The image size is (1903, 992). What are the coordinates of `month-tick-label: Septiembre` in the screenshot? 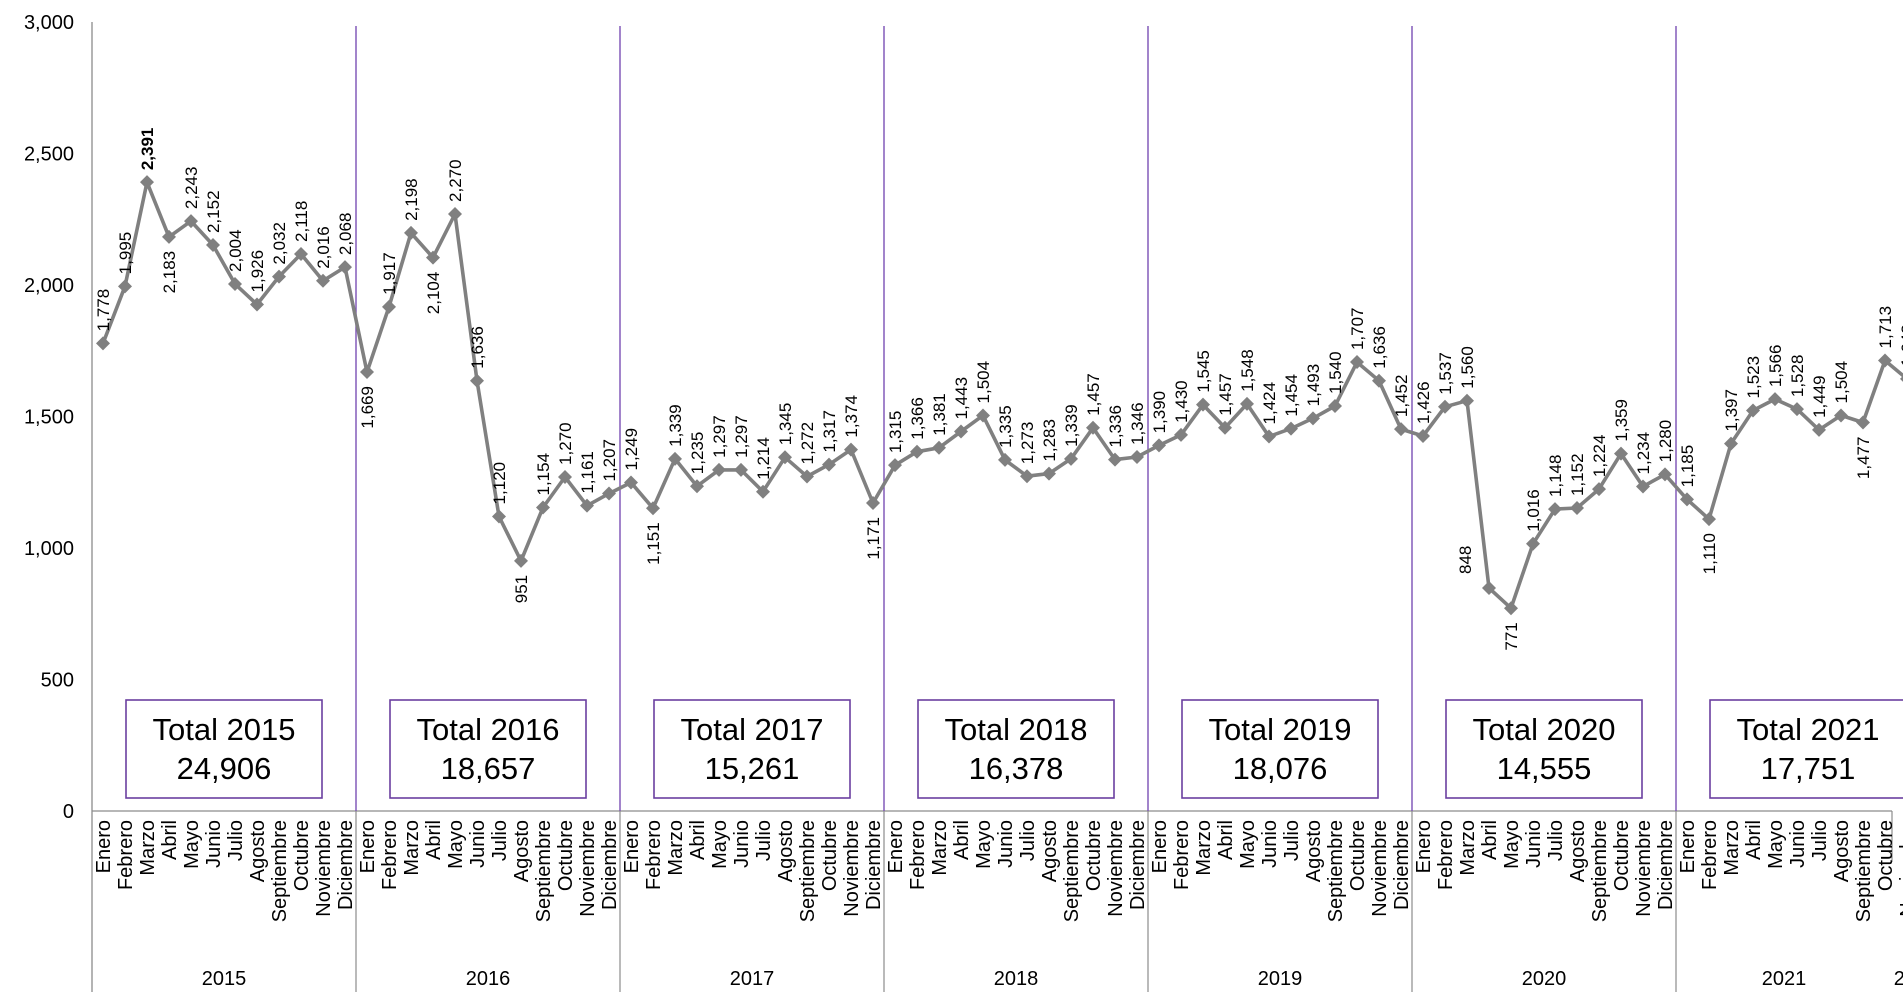 It's located at (1600, 871).